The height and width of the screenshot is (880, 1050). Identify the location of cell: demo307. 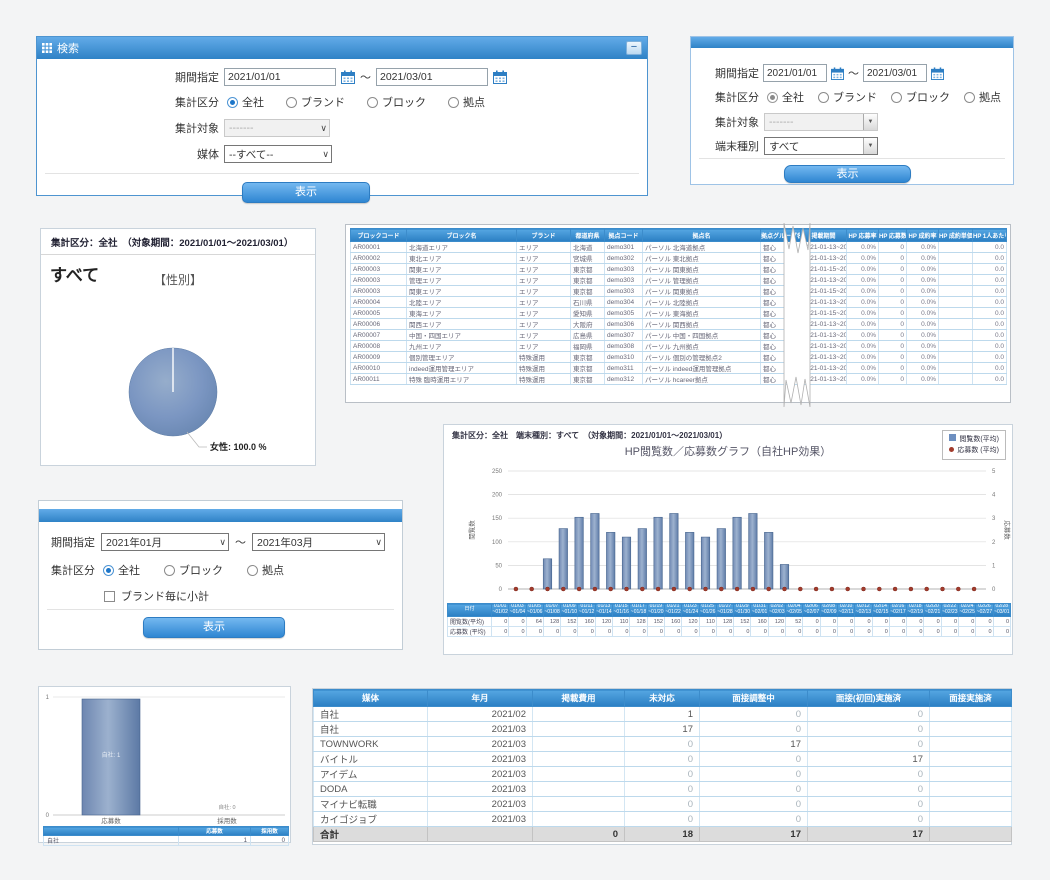
(623, 335).